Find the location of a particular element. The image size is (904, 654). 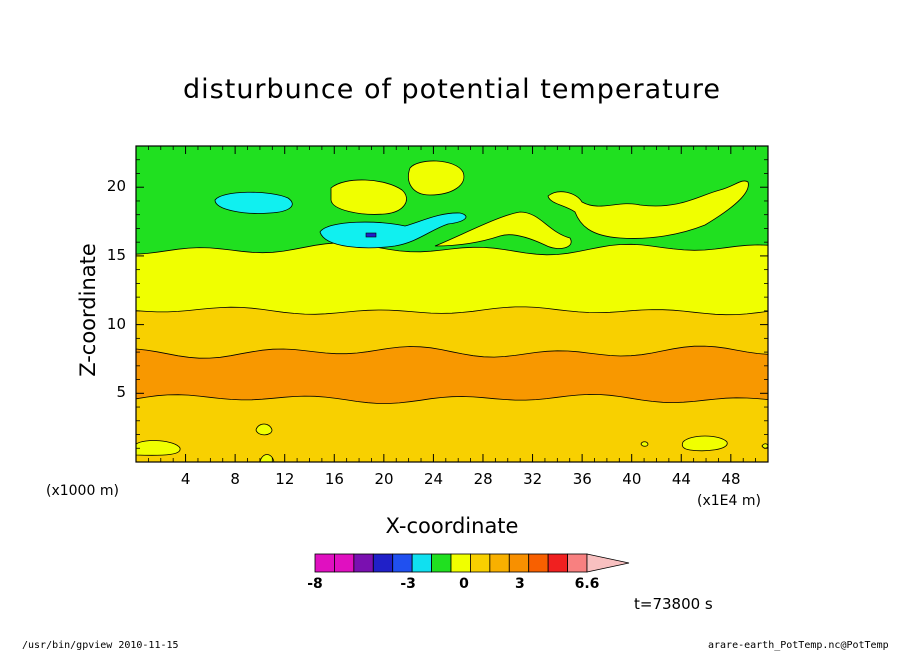

x-tick-label: 36 is located at coordinates (582, 479).